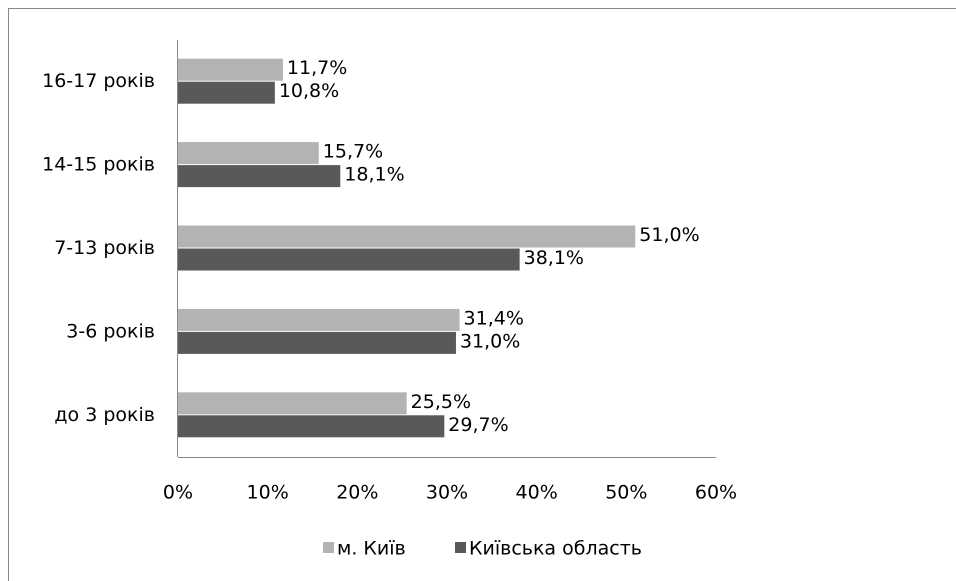 Image resolution: width=956 pixels, height=581 pixels. I want to click on data-label: 10,8%, so click(309, 91).